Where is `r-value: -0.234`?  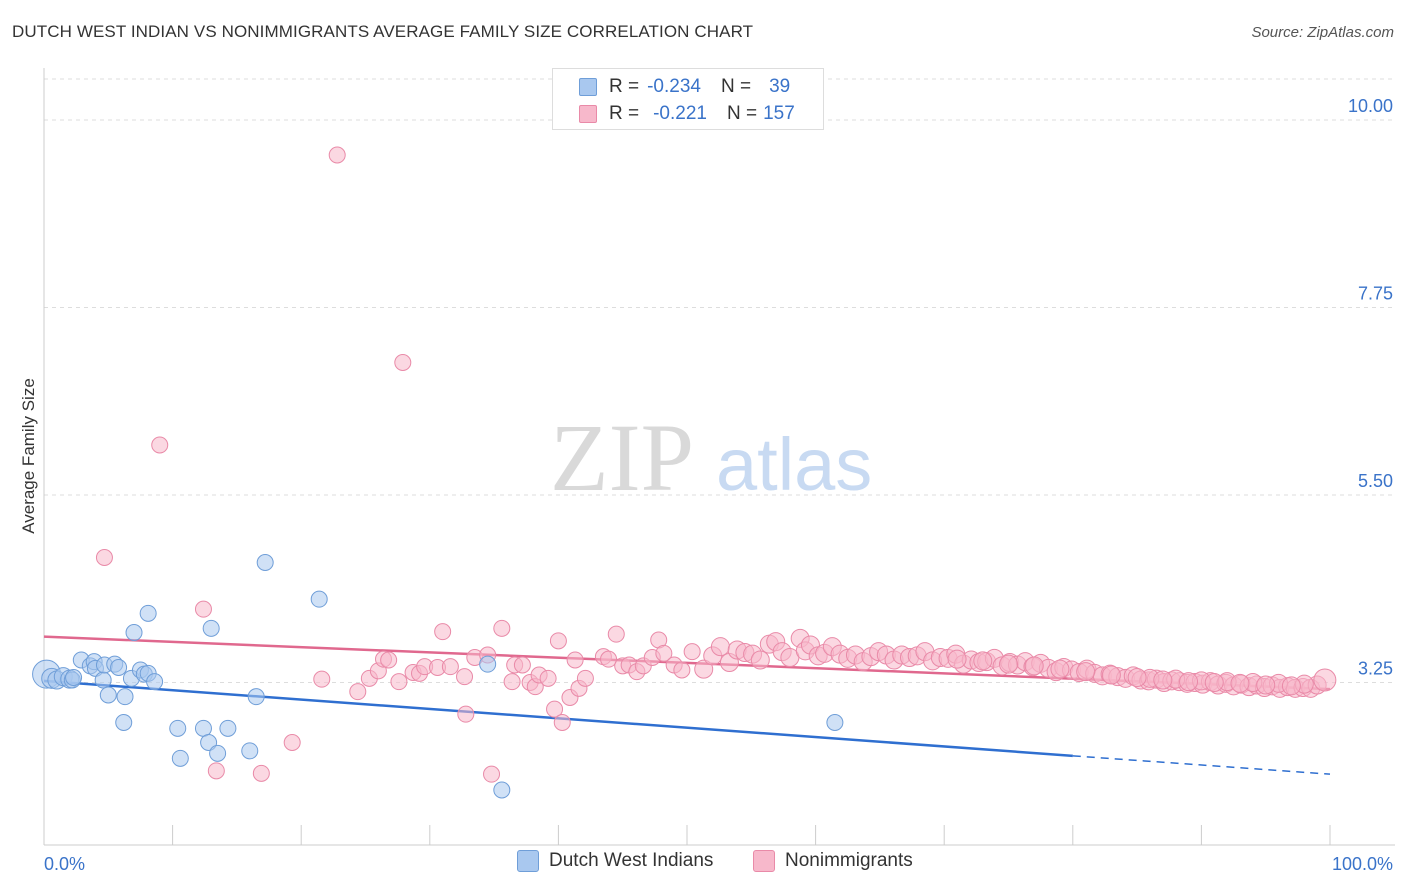 r-value: -0.234 is located at coordinates (674, 86).